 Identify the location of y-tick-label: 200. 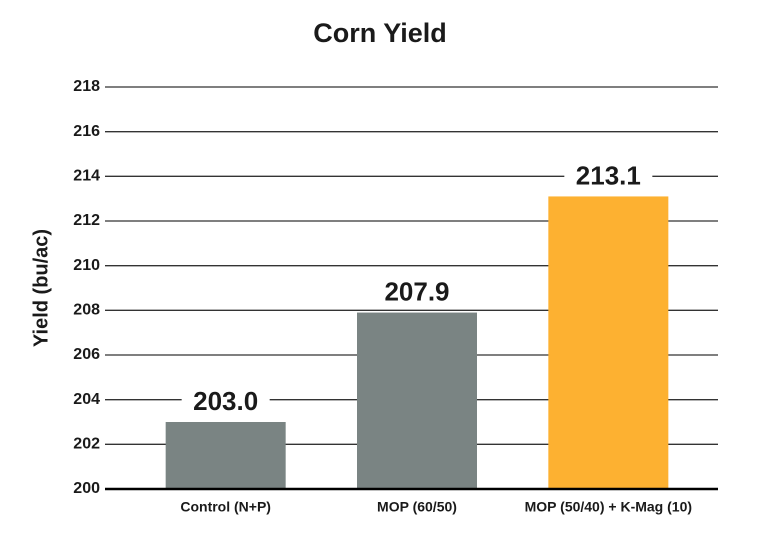
(86, 488).